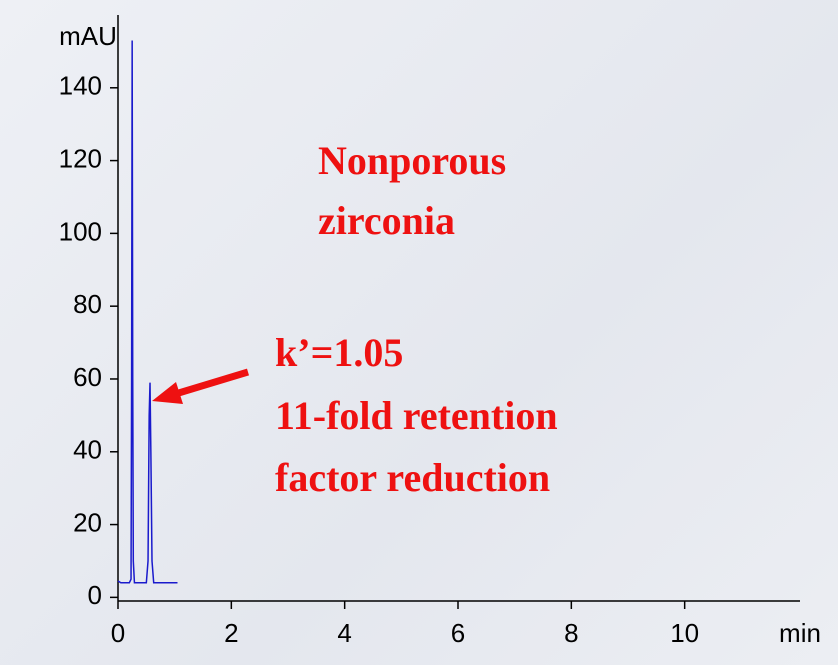 Image resolution: width=838 pixels, height=665 pixels. What do you see at coordinates (167, 393) in the screenshot?
I see `arrow-head` at bounding box center [167, 393].